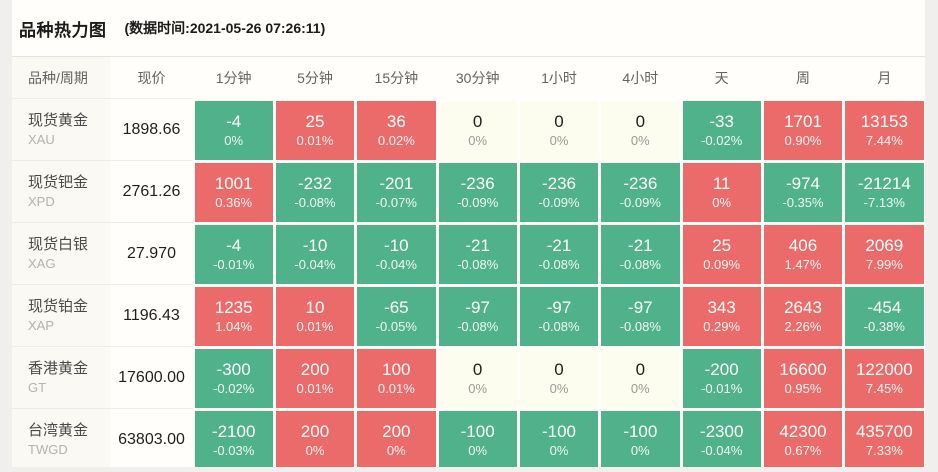 The image size is (938, 472). I want to click on heat-cell-wrapper: 200 0%, so click(396, 438).